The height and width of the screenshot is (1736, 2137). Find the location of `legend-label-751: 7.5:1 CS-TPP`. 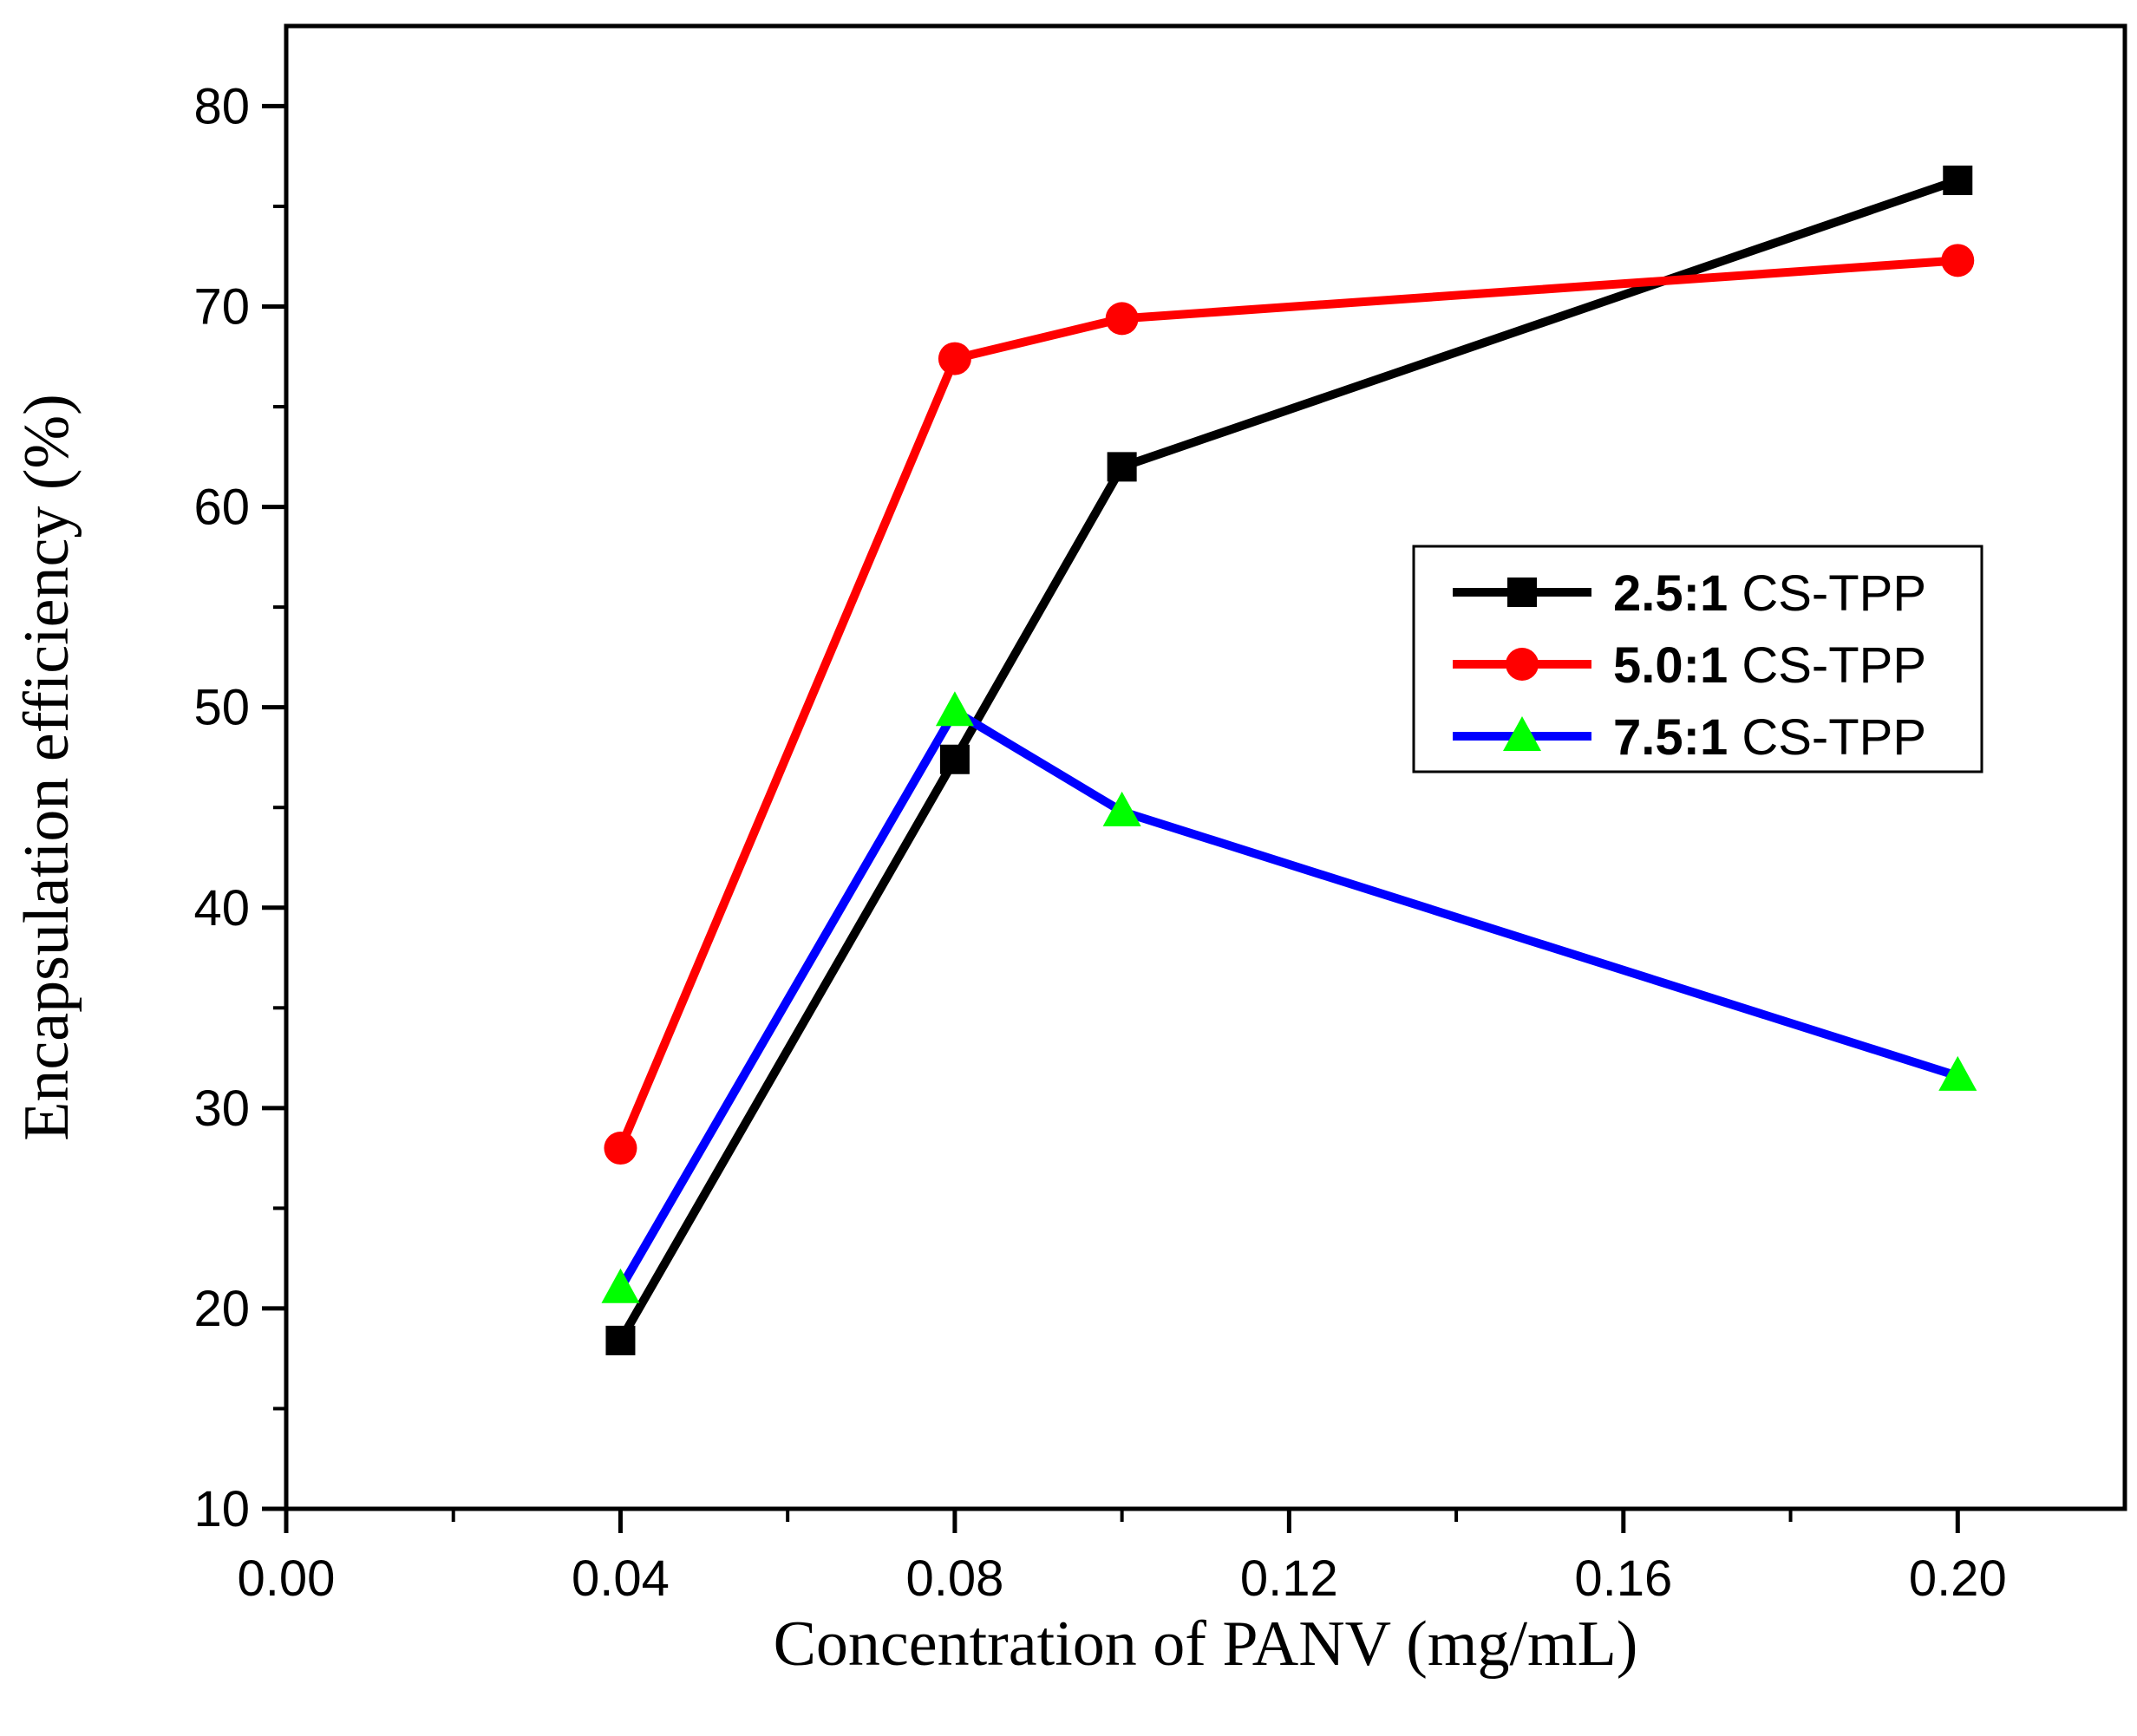

legend-label-751: 7.5:1 CS-TPP is located at coordinates (1769, 737).